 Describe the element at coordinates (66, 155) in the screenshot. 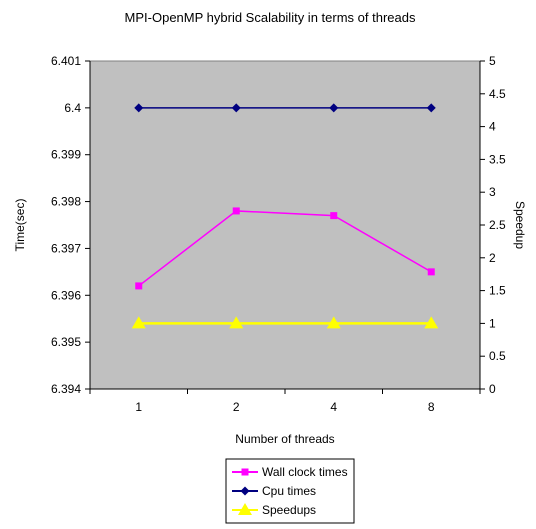

I see `y-tick-label: 6.399` at that location.